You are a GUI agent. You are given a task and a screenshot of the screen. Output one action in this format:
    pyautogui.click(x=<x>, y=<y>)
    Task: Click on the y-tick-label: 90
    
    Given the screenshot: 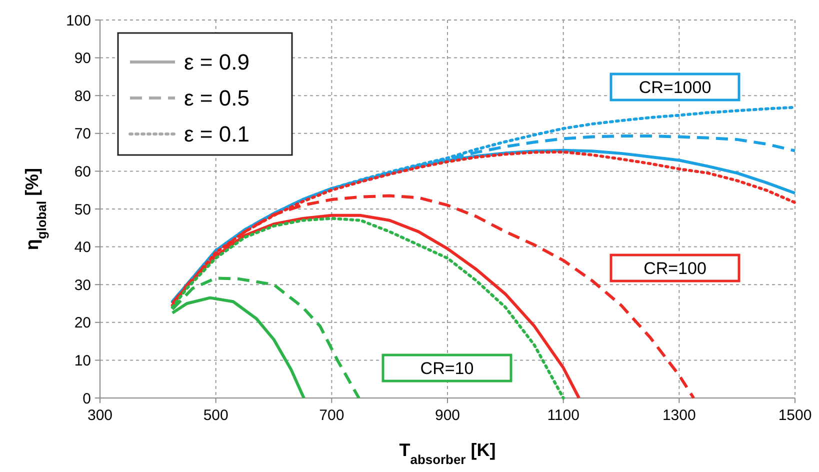 What is the action you would take?
    pyautogui.click(x=82, y=59)
    